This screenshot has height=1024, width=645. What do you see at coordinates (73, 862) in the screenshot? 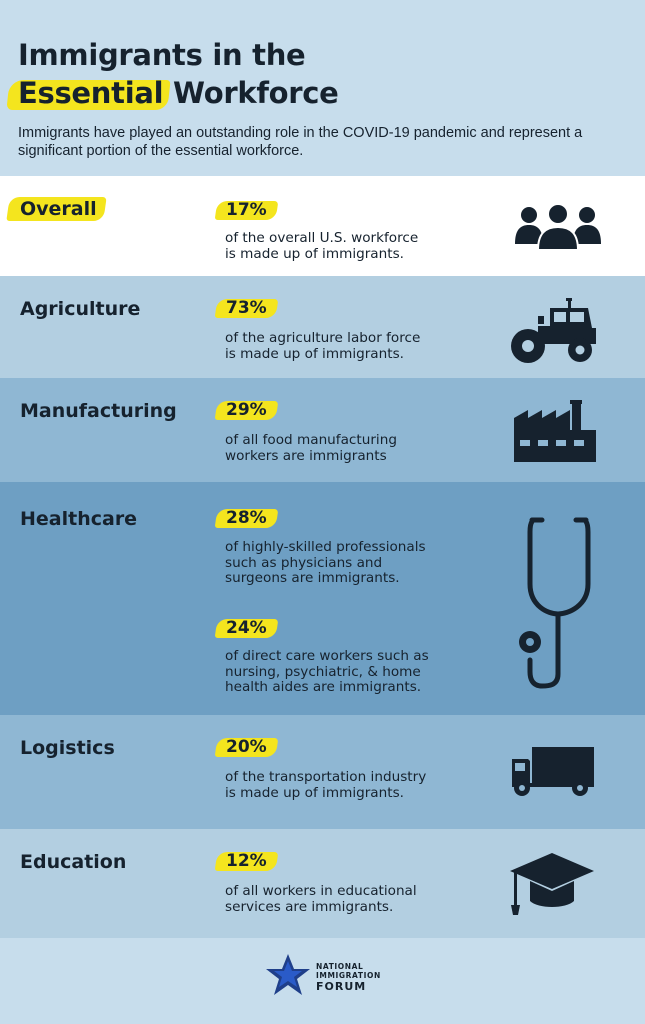
I see `section-name: Education` at bounding box center [73, 862].